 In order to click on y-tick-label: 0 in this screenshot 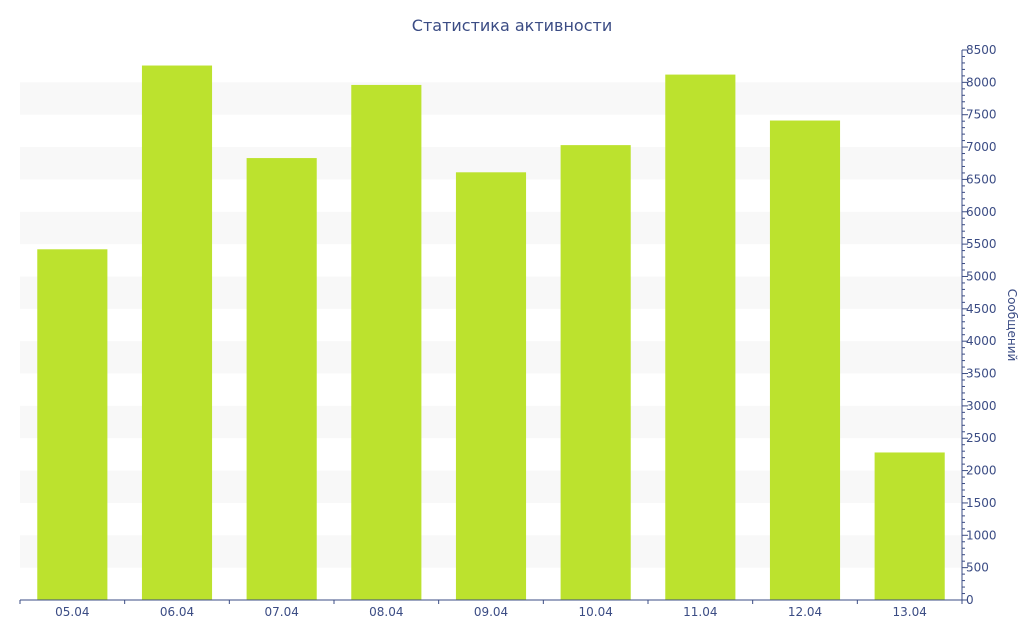, I will do `click(970, 600)`.